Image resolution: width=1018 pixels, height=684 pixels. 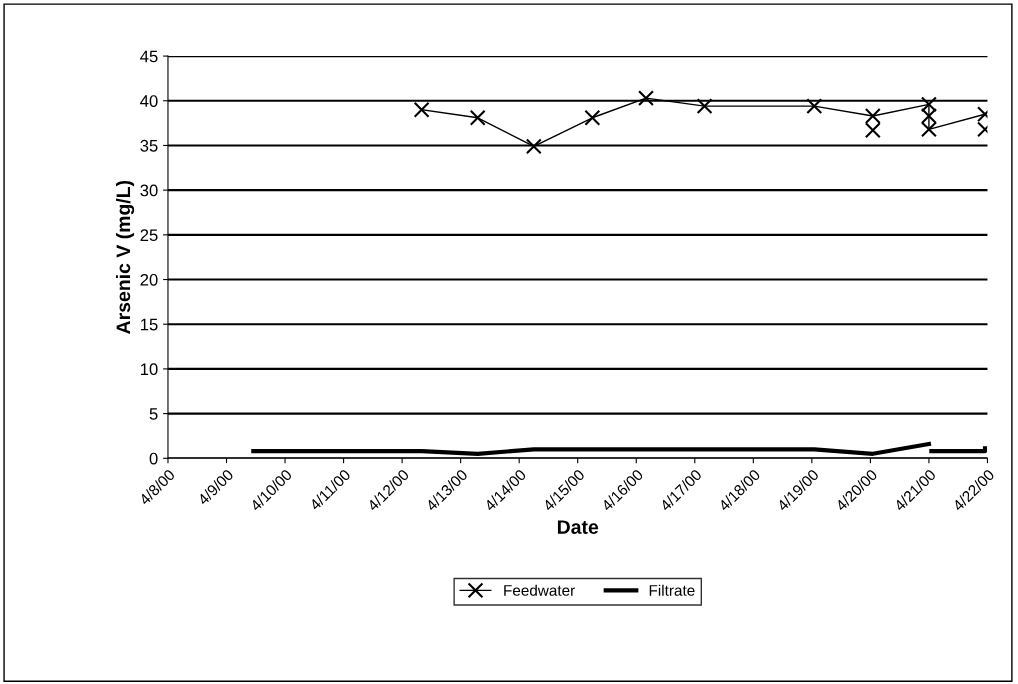 What do you see at coordinates (149, 235) in the screenshot?
I see `y-tick-label: 25` at bounding box center [149, 235].